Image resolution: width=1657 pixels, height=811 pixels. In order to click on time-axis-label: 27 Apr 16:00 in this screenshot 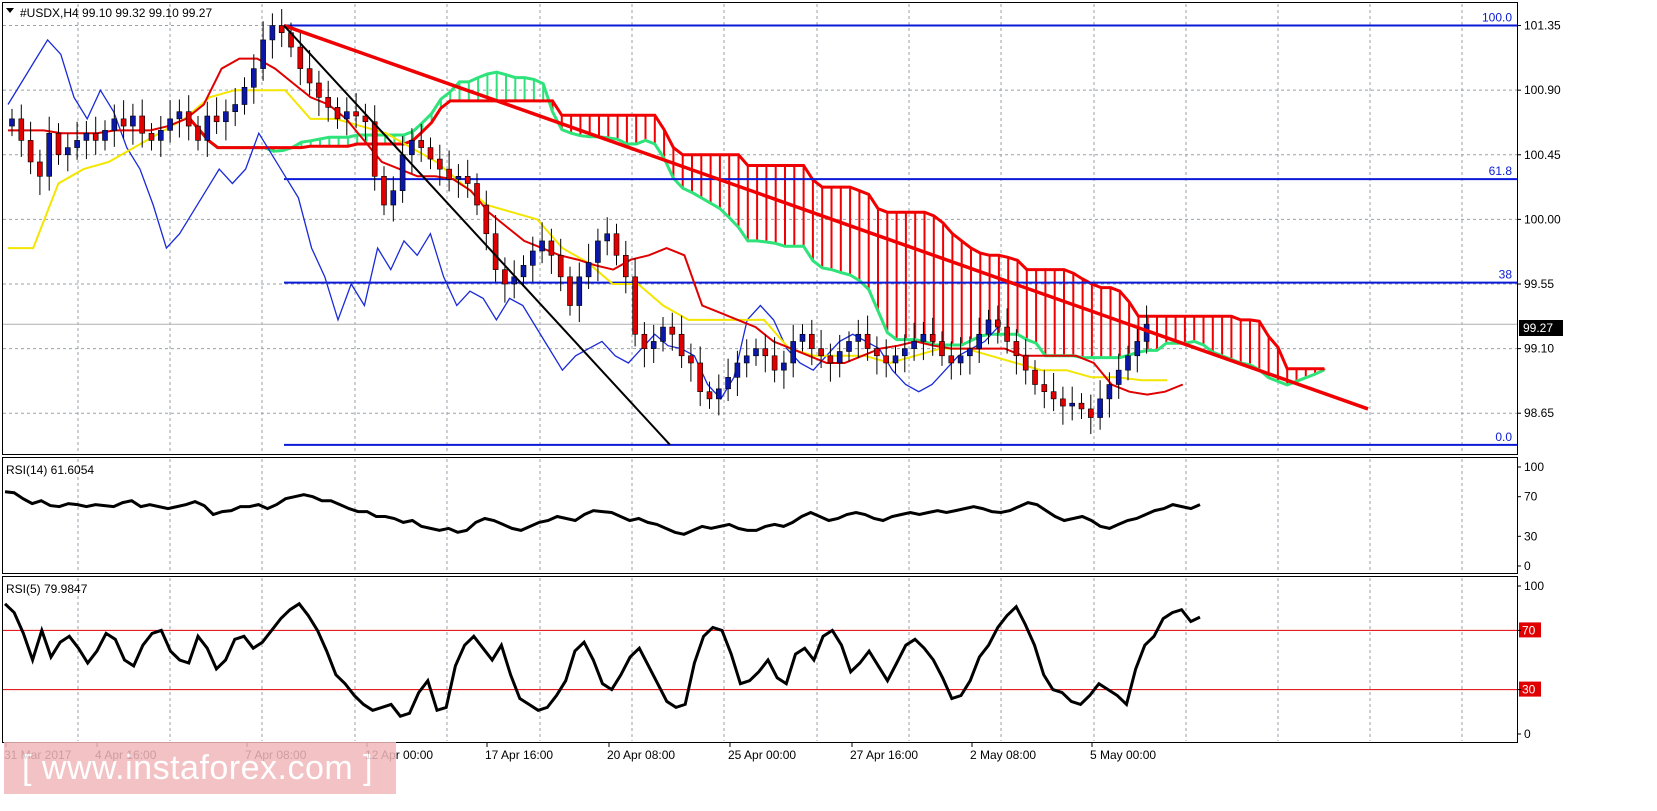, I will do `click(884, 755)`.